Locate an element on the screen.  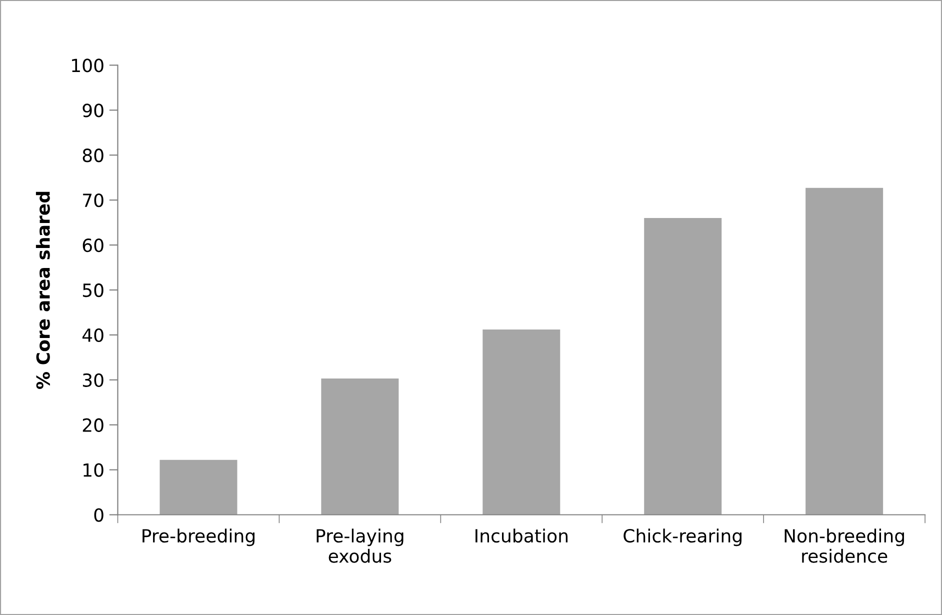
x-tick-label: Pre-laying exodus is located at coordinates (360, 545).